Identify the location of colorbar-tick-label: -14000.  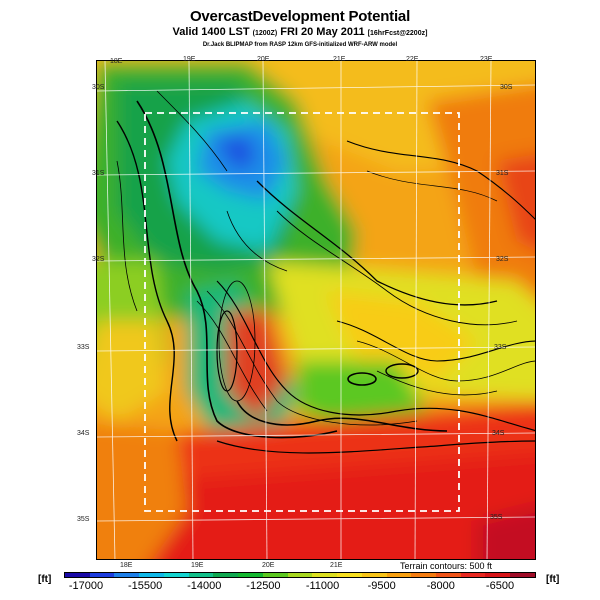
(204, 586).